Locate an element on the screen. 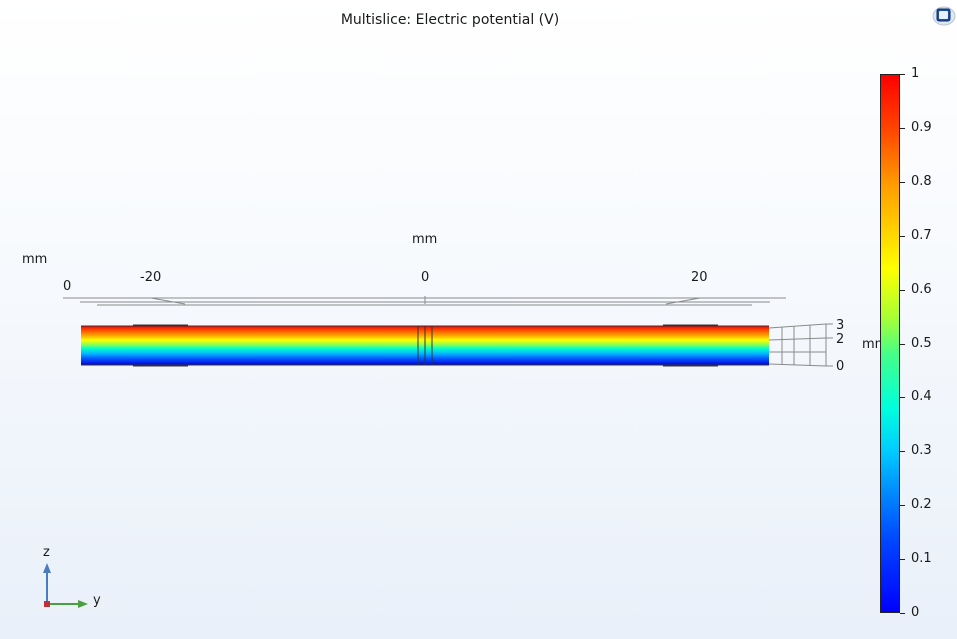 The height and width of the screenshot is (639, 957). z-axis-tick: 3 is located at coordinates (840, 325).